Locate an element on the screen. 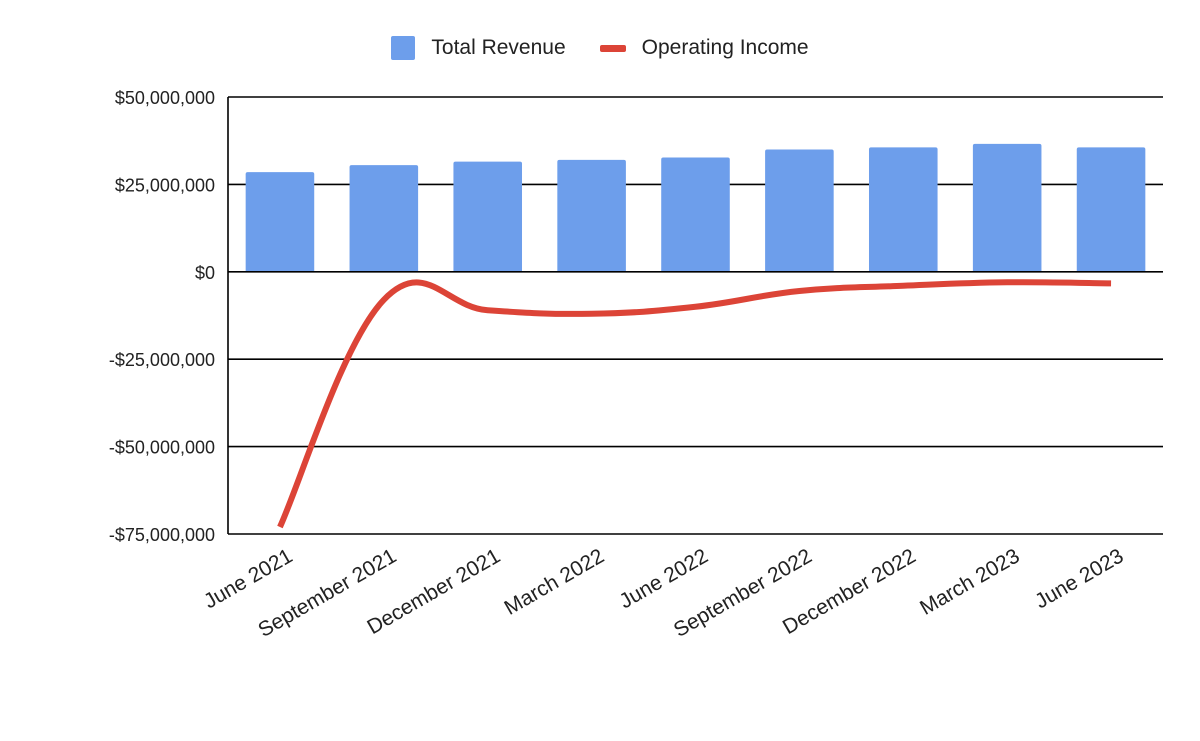 Image resolution: width=1200 pixels, height=741 pixels. chart-legend: Total Revenue Operating Income is located at coordinates (600, 48).